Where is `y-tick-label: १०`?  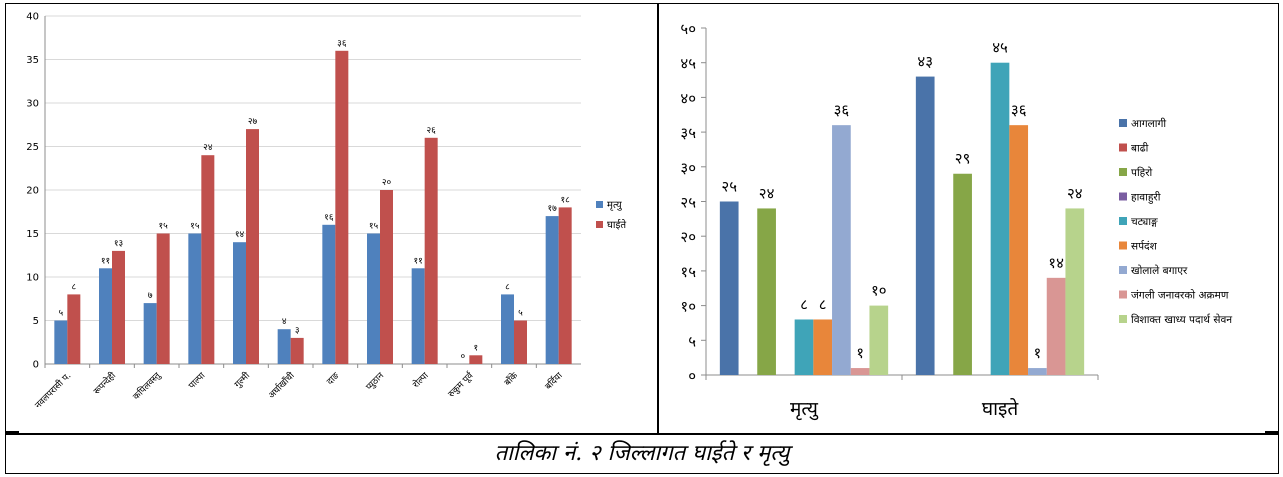
y-tick-label: १० is located at coordinates (688, 307).